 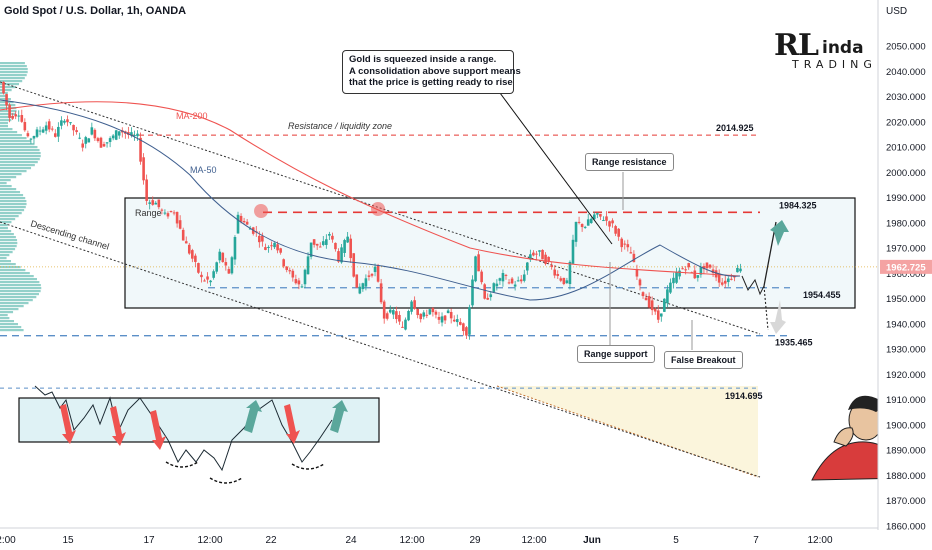 What do you see at coordinates (798, 205) in the screenshot?
I see `level-label-l1984: 1984.325` at bounding box center [798, 205].